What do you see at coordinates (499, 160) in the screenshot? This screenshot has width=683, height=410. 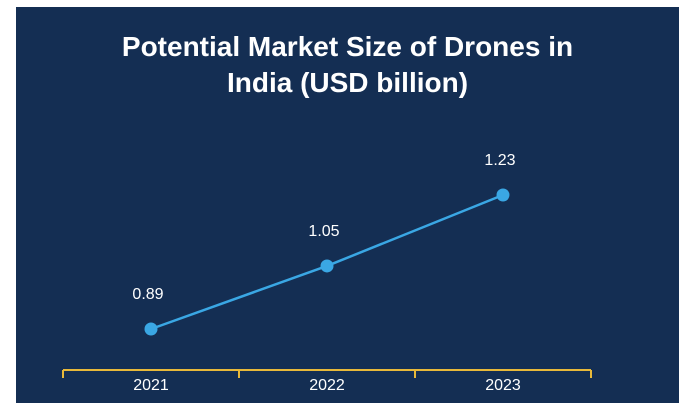 I see `data-label: 1.23` at bounding box center [499, 160].